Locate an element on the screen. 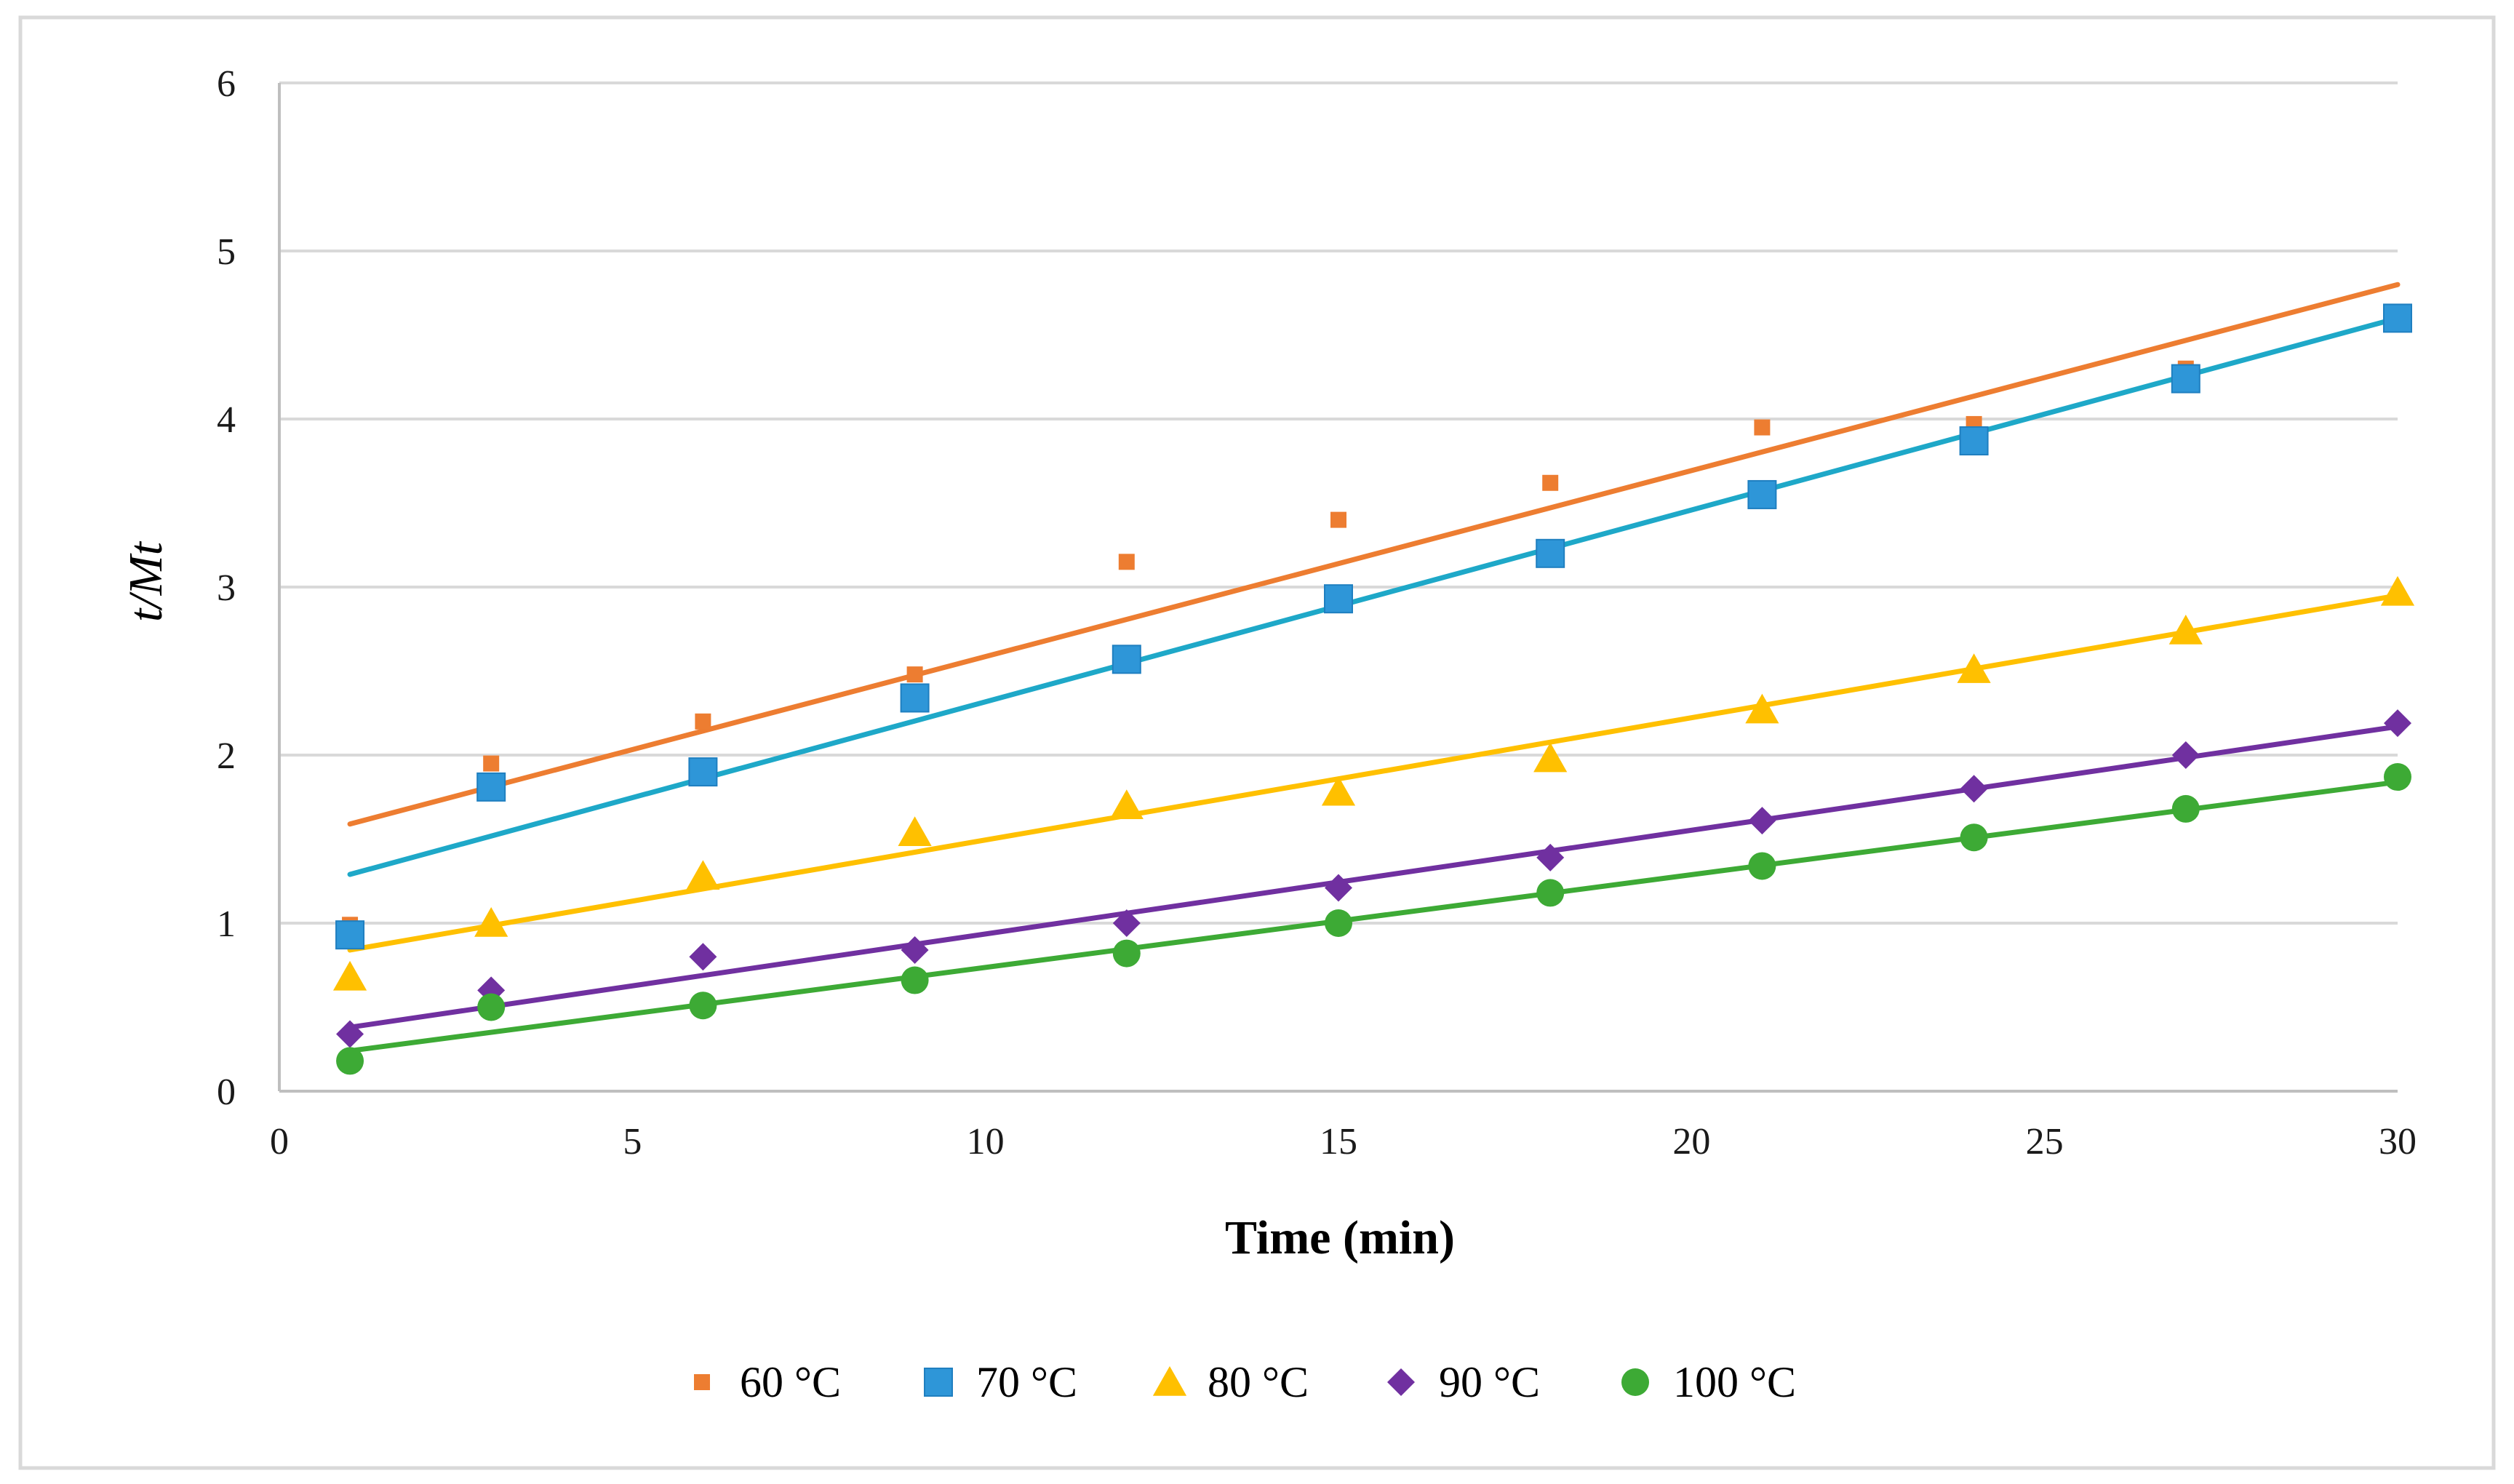 The image size is (2514, 1484). y-tick-label: 1 is located at coordinates (226, 924).